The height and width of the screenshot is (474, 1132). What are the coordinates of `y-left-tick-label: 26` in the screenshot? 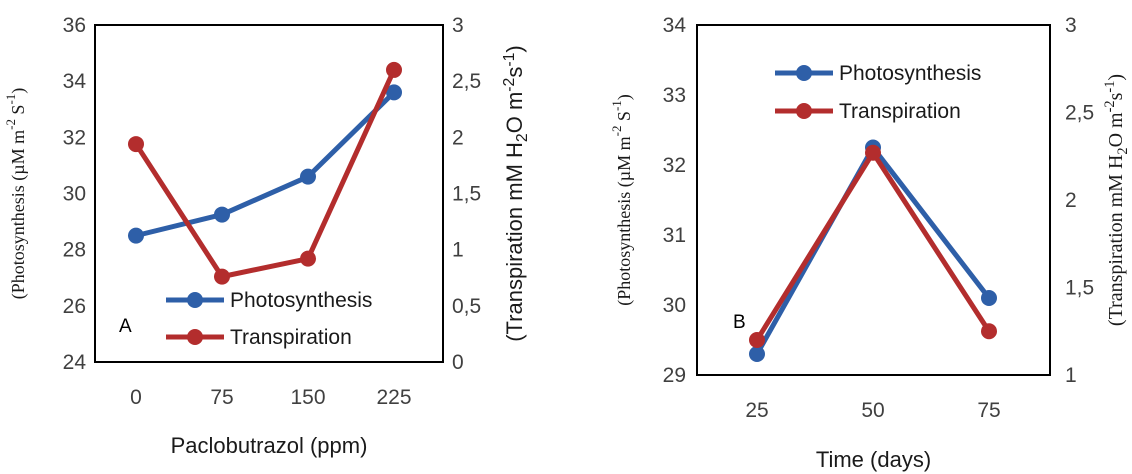 It's located at (74, 306).